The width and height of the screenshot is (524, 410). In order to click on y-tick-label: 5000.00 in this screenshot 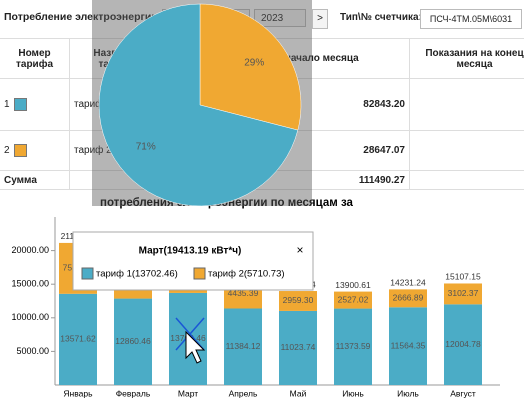, I will do `click(32, 351)`.